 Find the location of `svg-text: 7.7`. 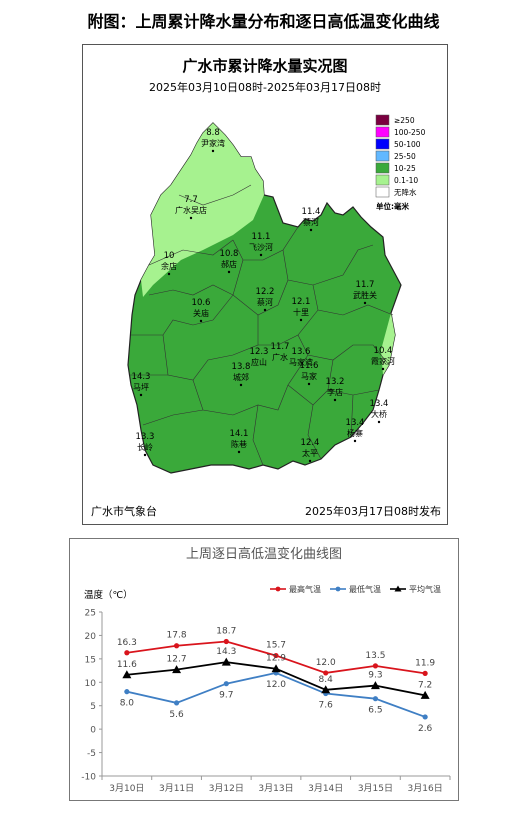

svg-text: 7.7 is located at coordinates (191, 200).